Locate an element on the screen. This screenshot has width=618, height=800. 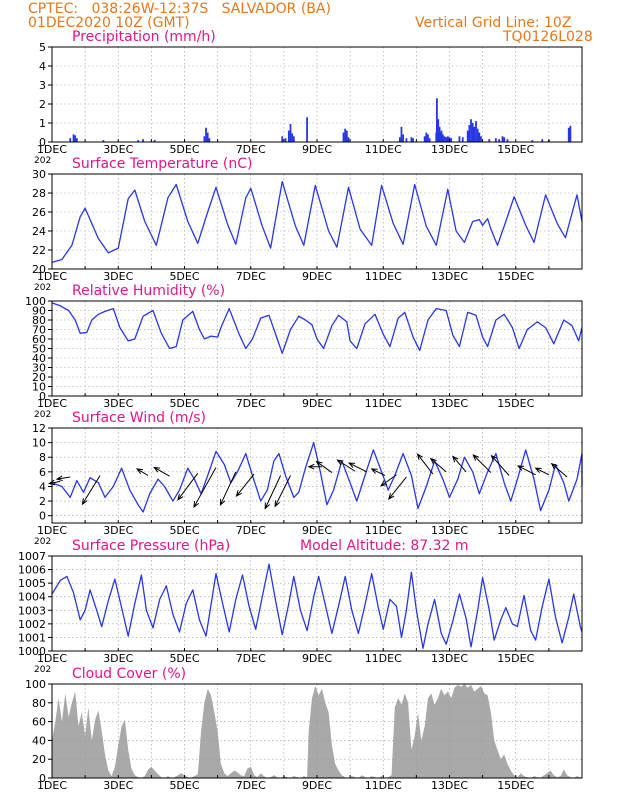
y-tick-label: 90 is located at coordinates (39, 311).